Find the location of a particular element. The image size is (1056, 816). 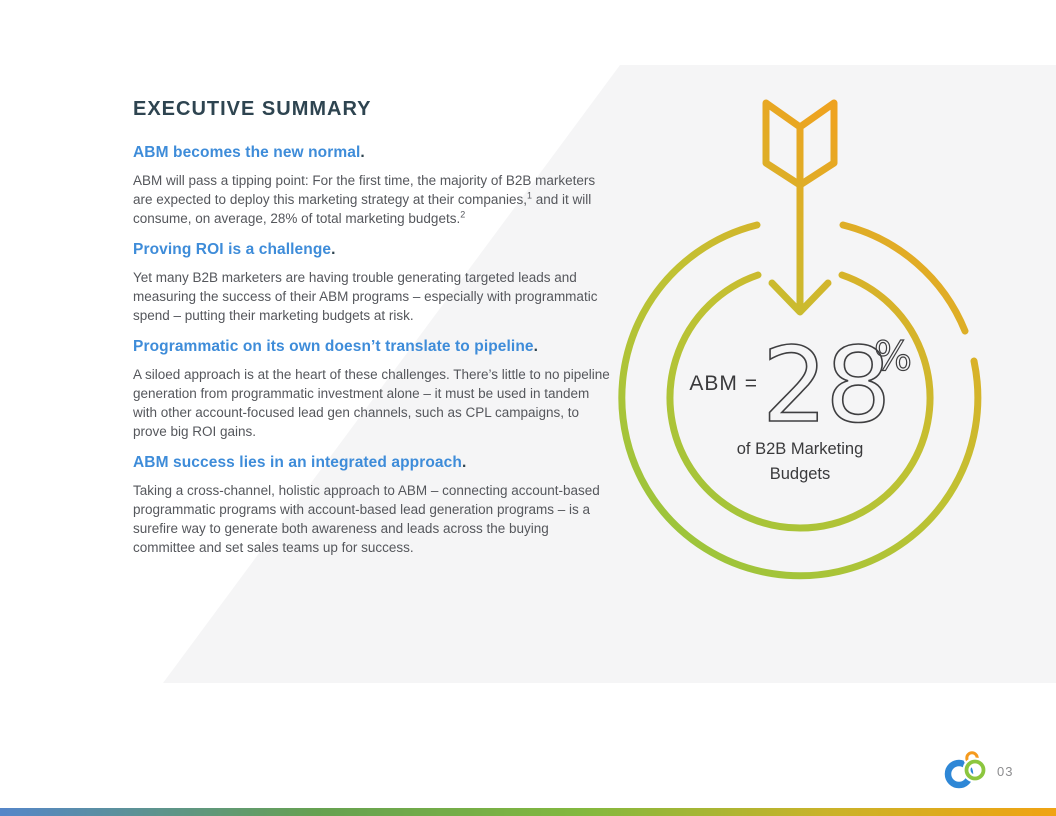

caption-line-1: of B2B Marketing is located at coordinates (800, 449).